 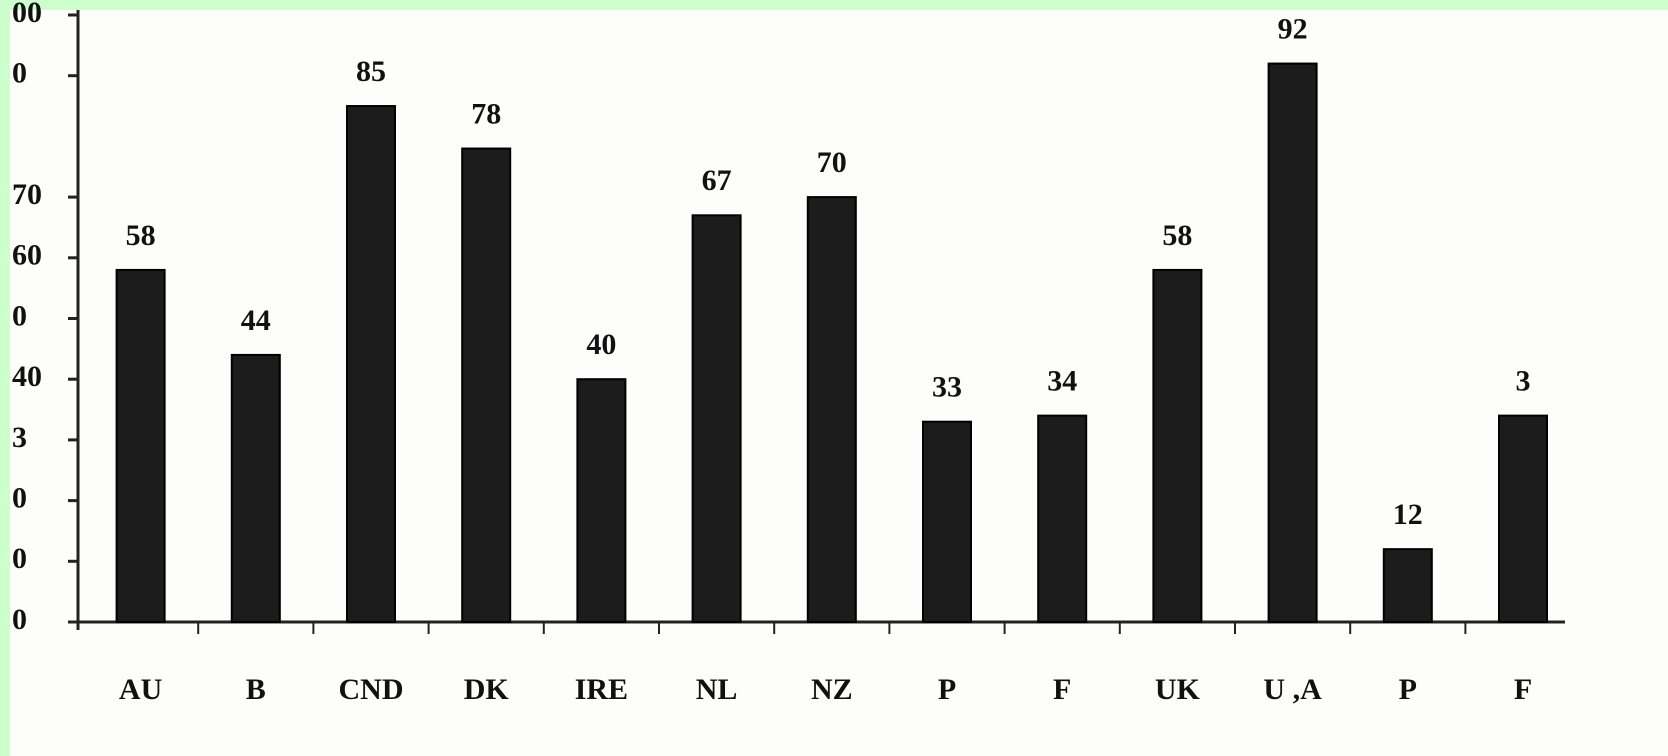 What do you see at coordinates (601, 689) in the screenshot?
I see `x-tick-label: IRE` at bounding box center [601, 689].